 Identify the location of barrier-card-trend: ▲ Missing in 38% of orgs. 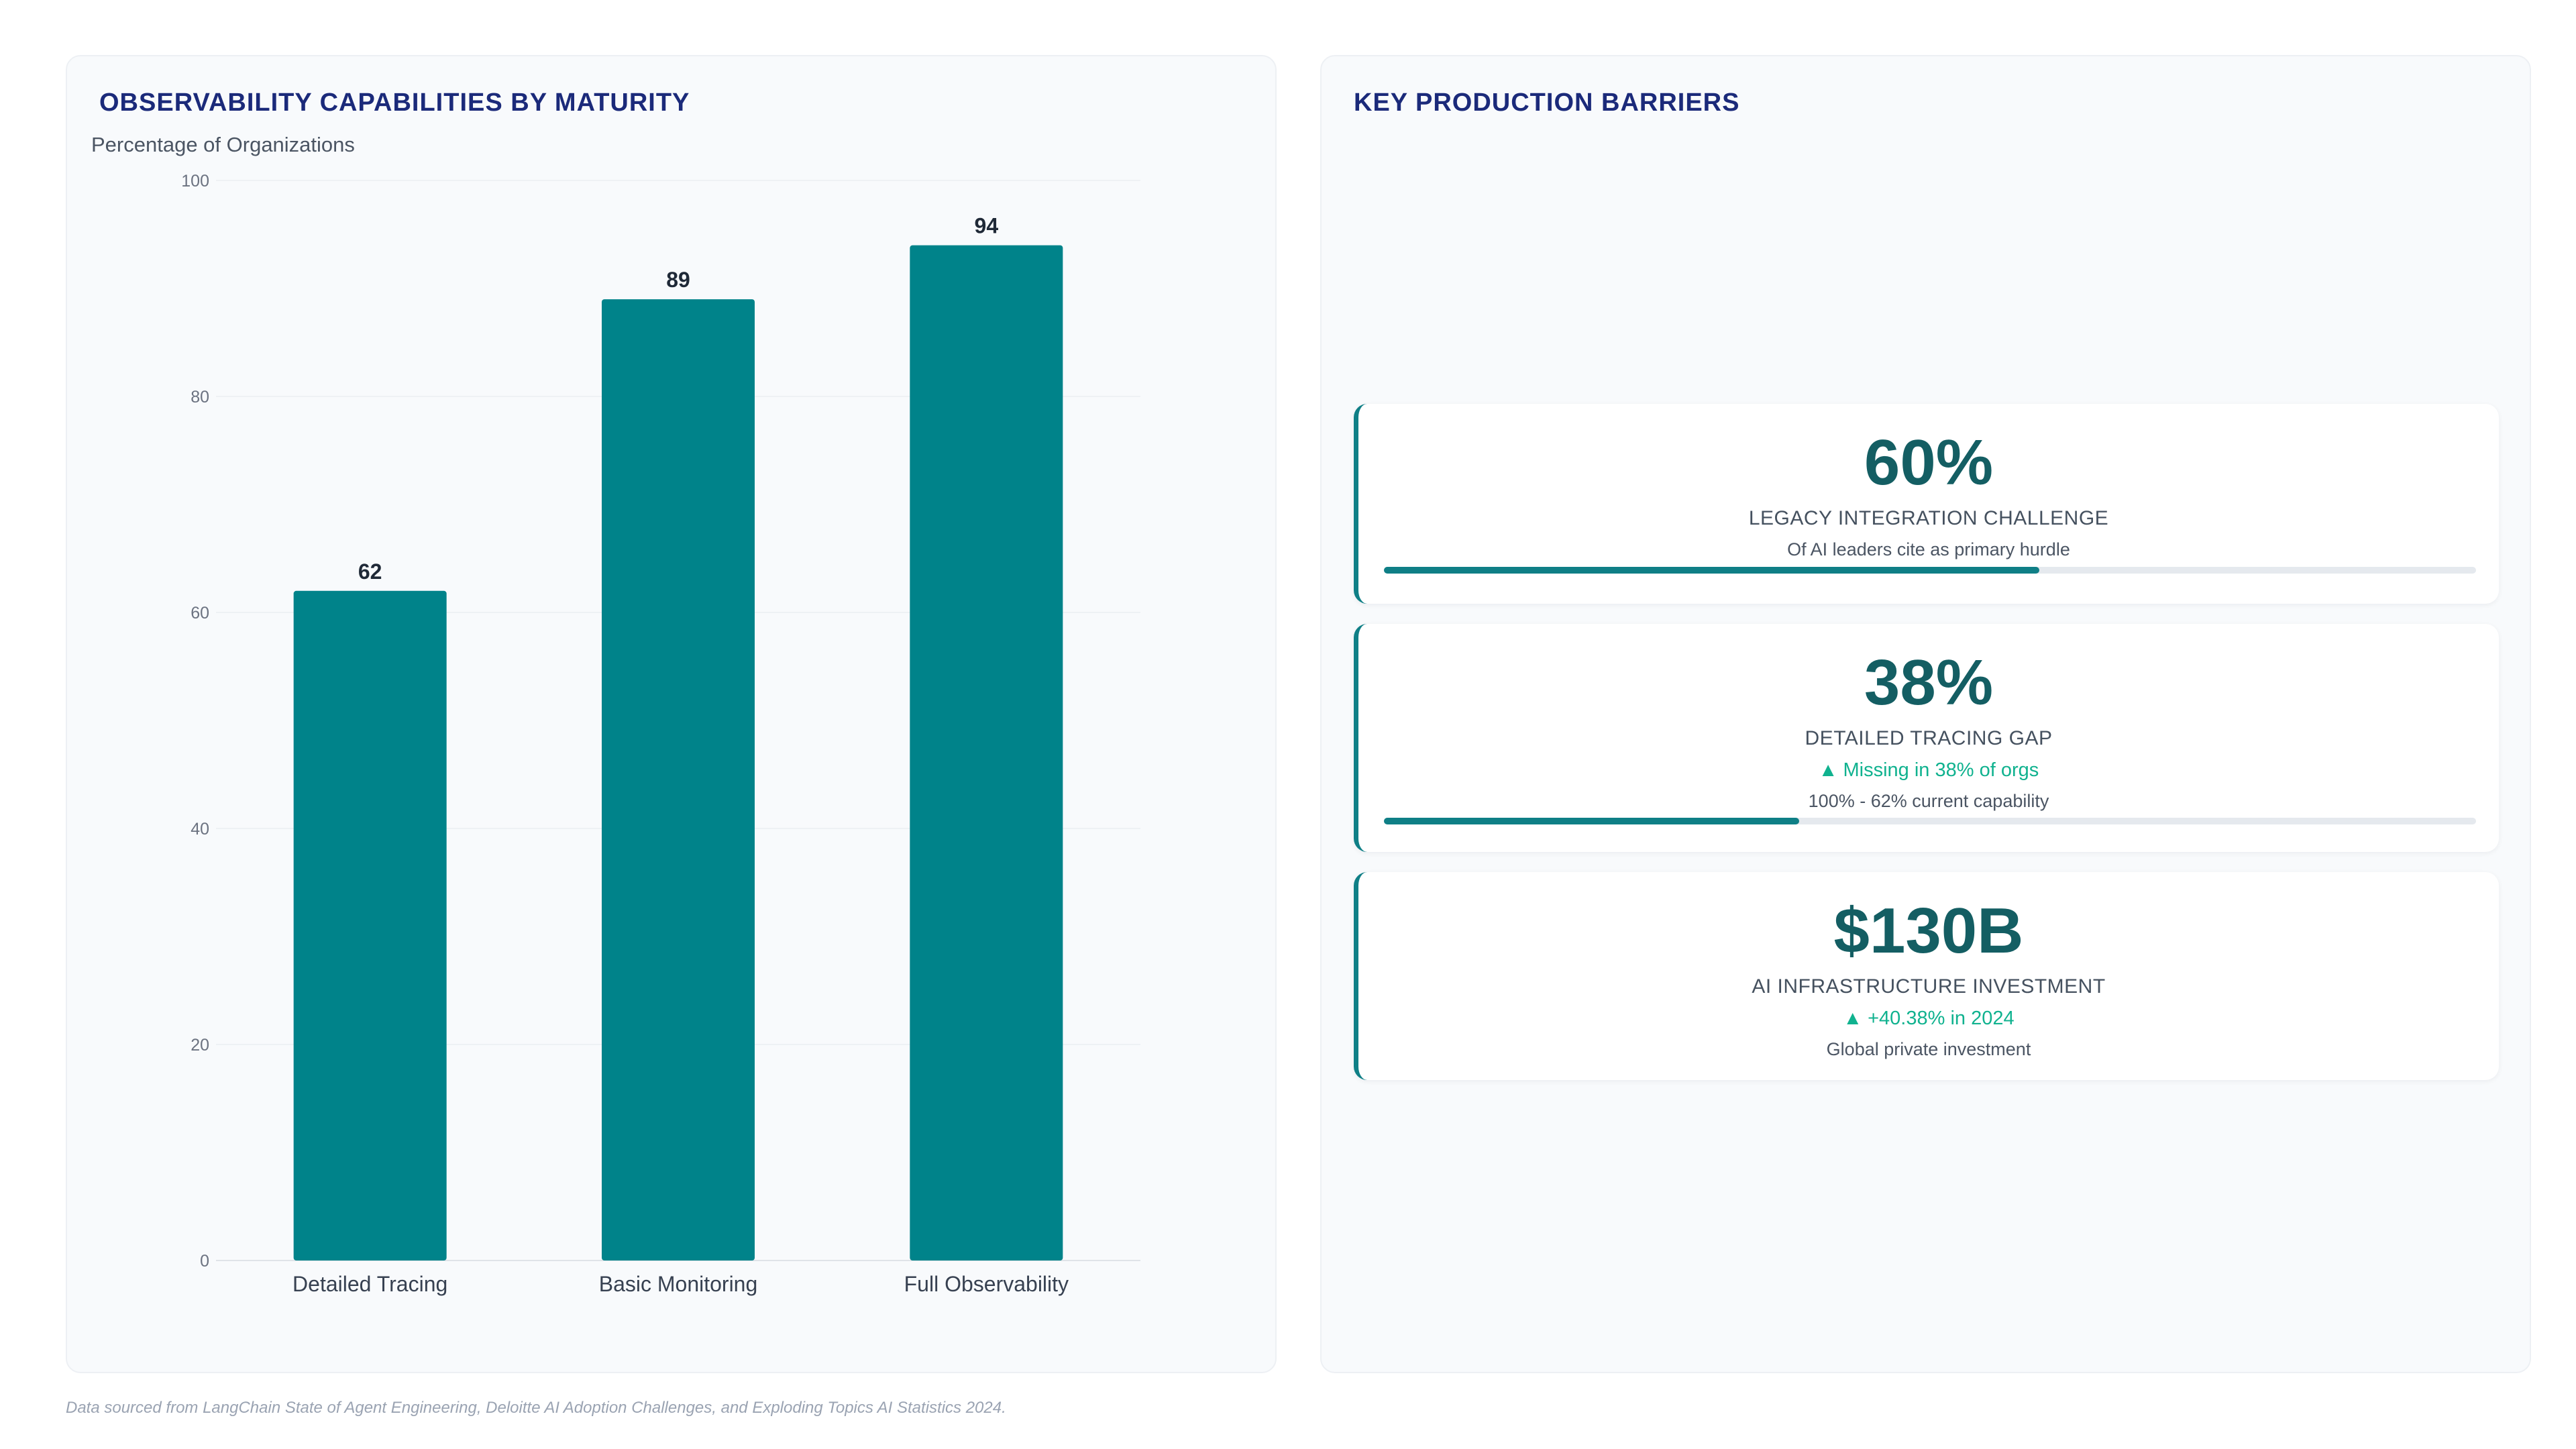
(1928, 770).